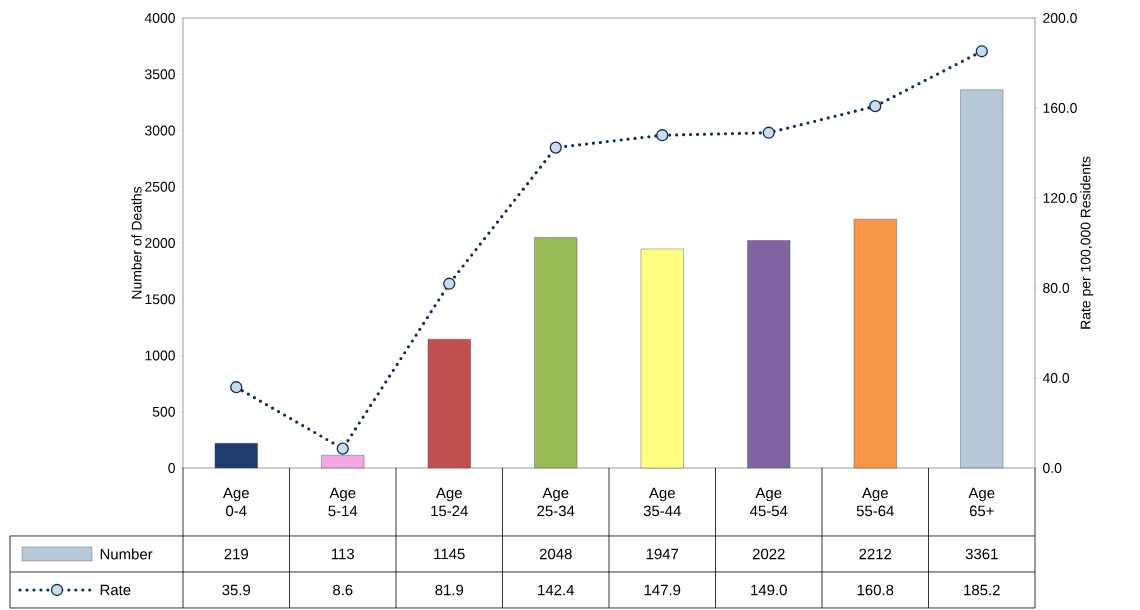  I want to click on data-label: 35.9, so click(236, 590).